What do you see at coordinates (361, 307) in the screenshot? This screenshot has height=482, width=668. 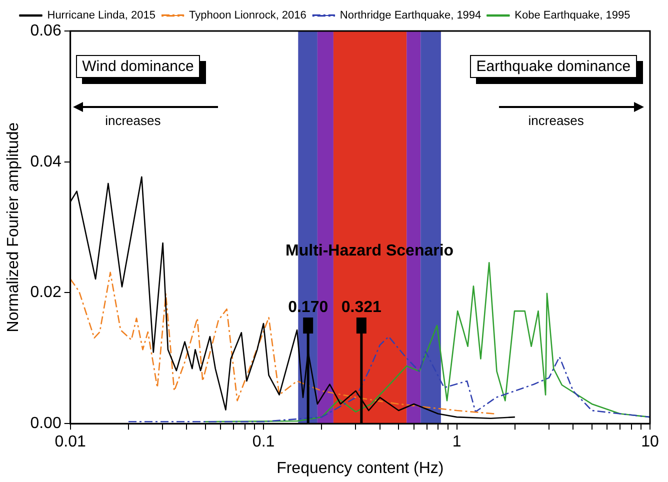 I see `ref-line-label: 0.321` at bounding box center [361, 307].